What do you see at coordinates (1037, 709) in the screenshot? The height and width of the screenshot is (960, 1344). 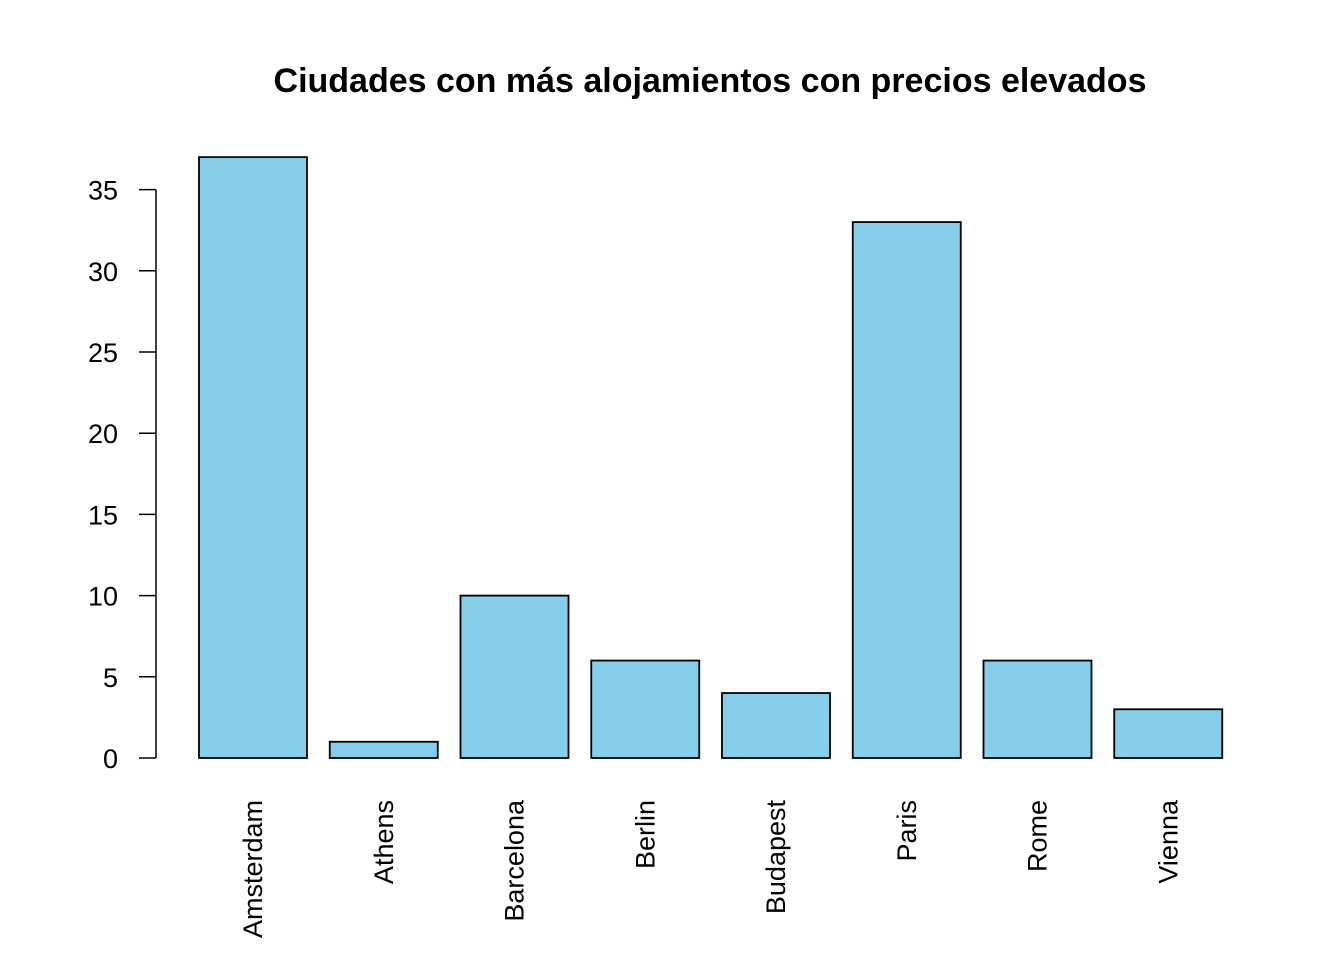 I see `bar-rome` at bounding box center [1037, 709].